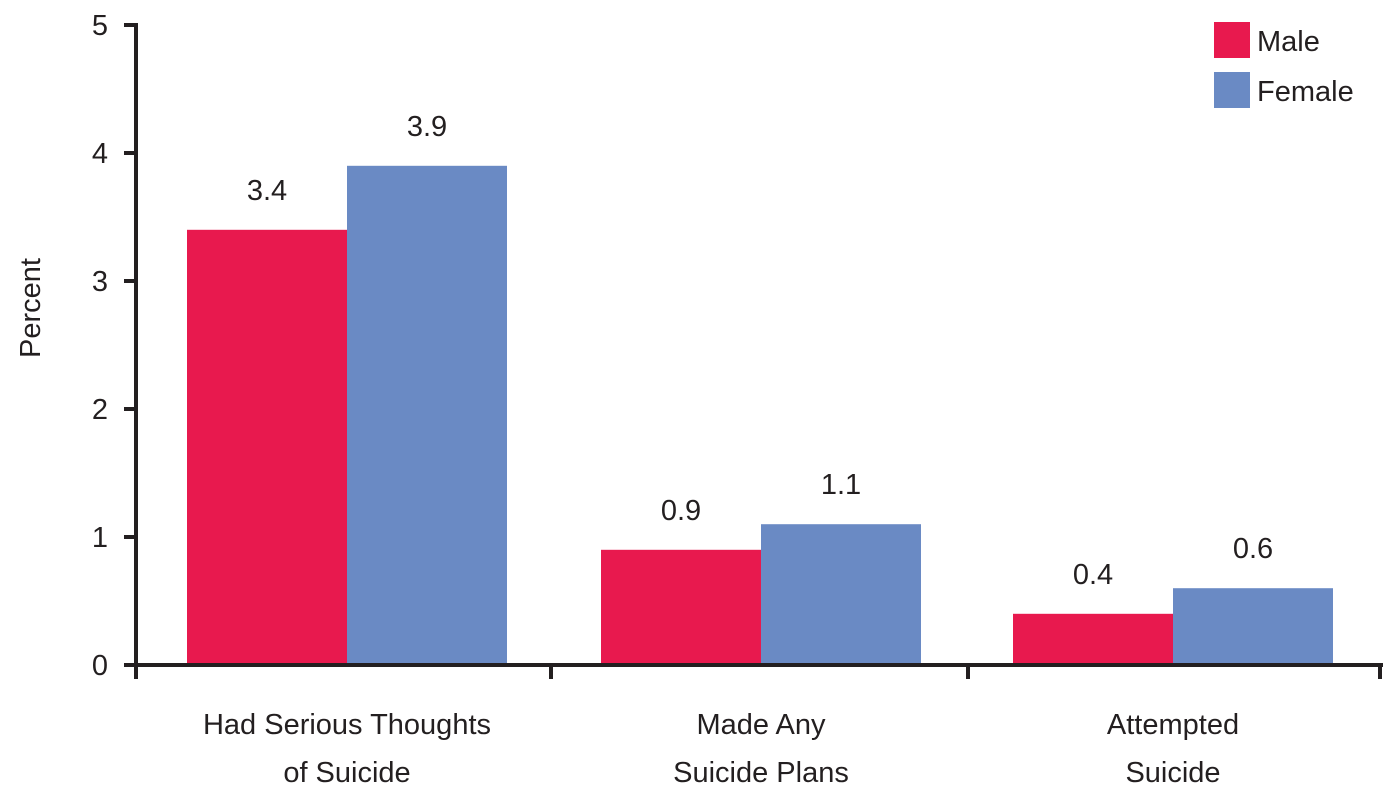 The image size is (1384, 786). Describe the element at coordinates (100, 154) in the screenshot. I see `y-tick-label: 4` at that location.